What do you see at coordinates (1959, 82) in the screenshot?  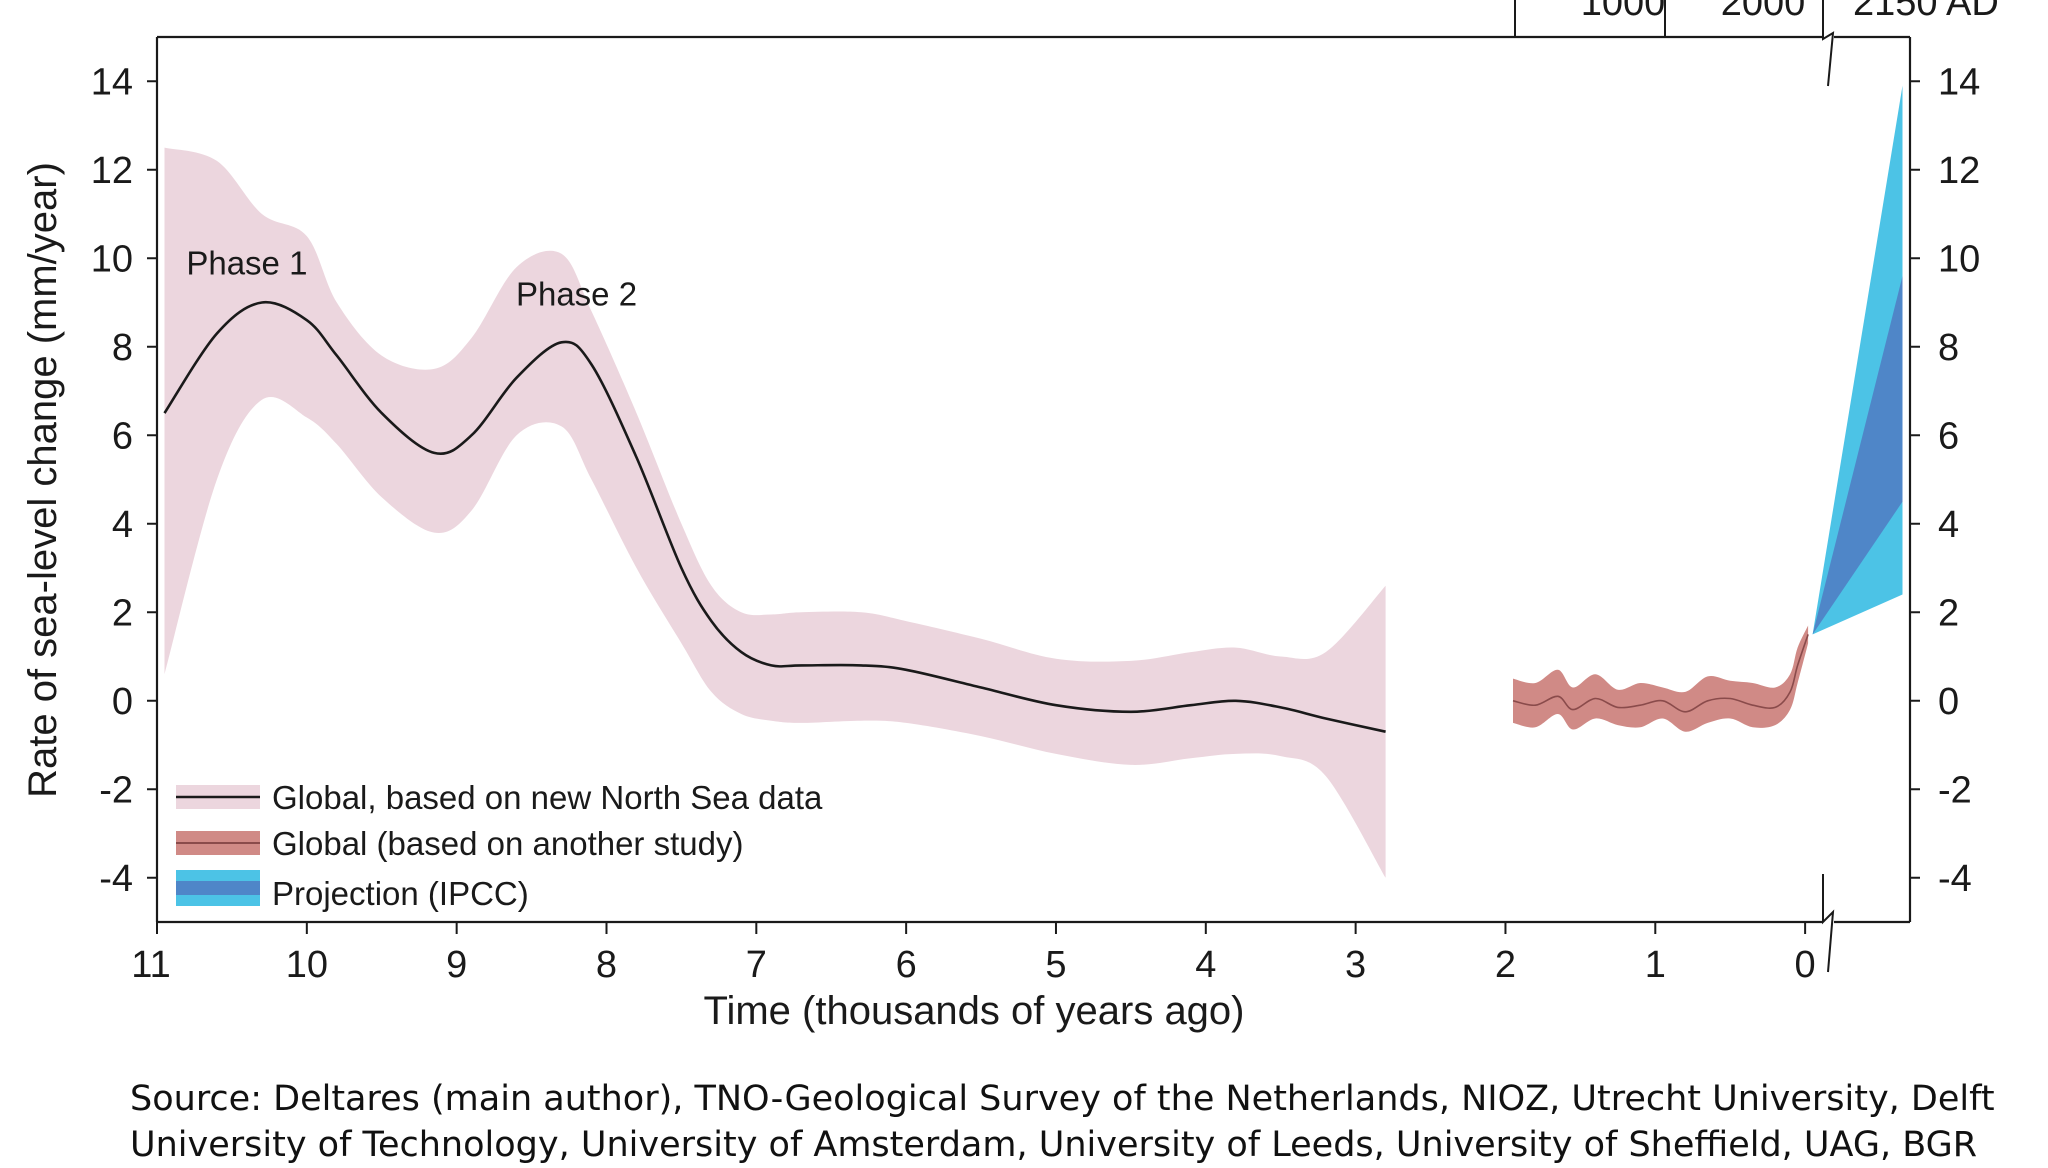 I see `y-tick-label-right: 14` at bounding box center [1959, 82].